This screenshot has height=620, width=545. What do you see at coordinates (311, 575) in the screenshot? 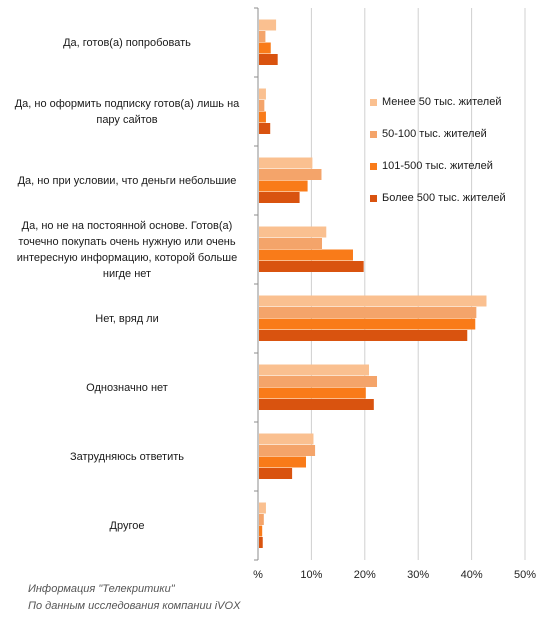
I see `x-tick-label: 10%` at bounding box center [311, 575].